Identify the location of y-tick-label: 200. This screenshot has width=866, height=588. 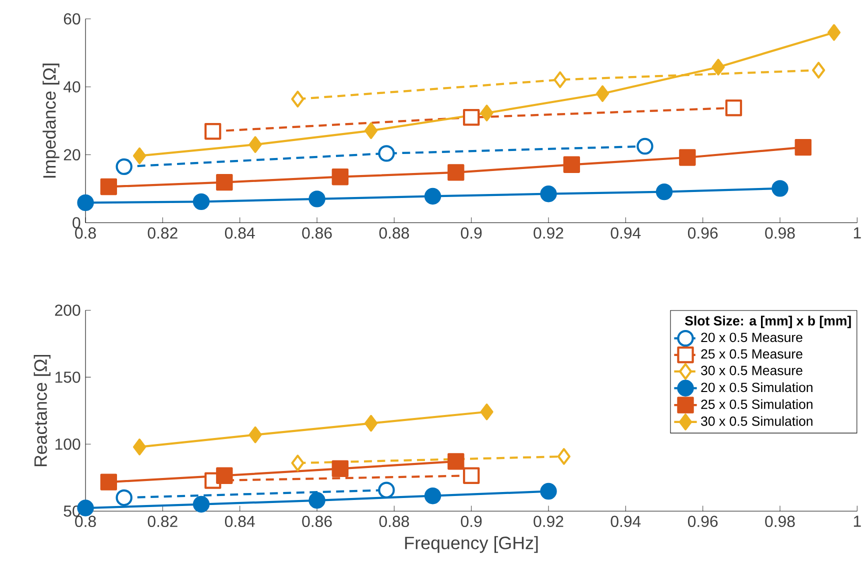
(67, 310).